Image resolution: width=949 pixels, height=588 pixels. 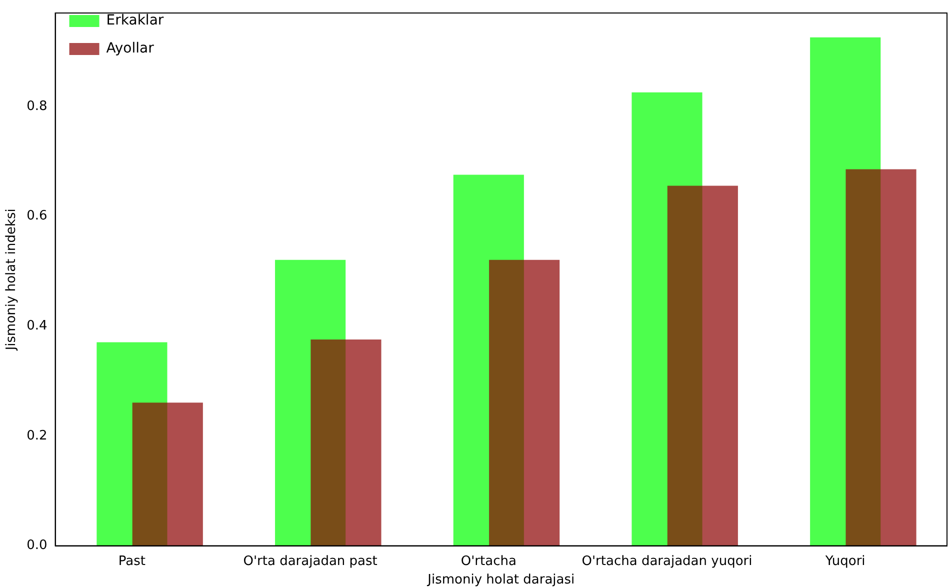 What do you see at coordinates (37, 436) in the screenshot?
I see `y-tick-label: 0.2` at bounding box center [37, 436].